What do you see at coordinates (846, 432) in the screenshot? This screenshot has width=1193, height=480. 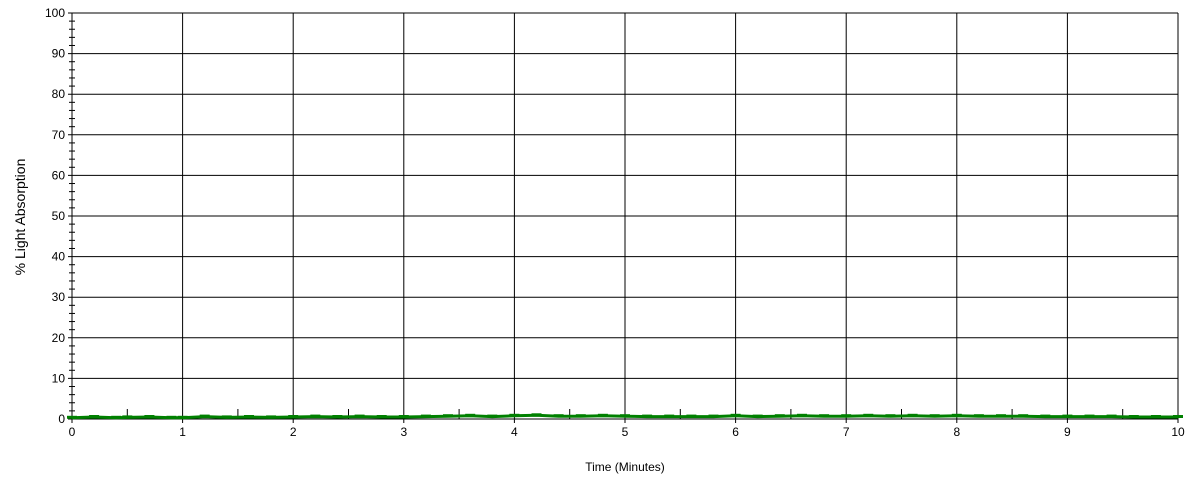 I see `x-tick-label: 7` at bounding box center [846, 432].